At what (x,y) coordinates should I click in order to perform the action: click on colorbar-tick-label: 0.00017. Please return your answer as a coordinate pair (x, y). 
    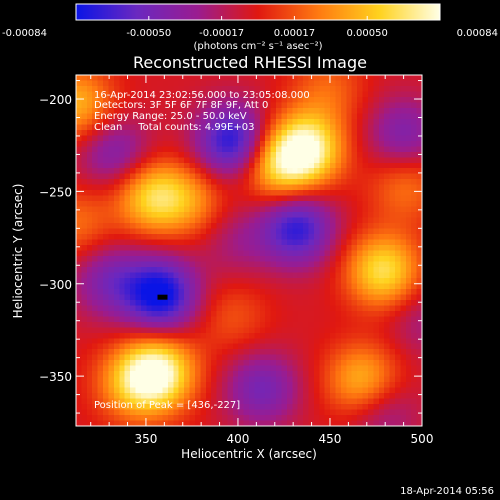
    Looking at the image, I should click on (294, 33).